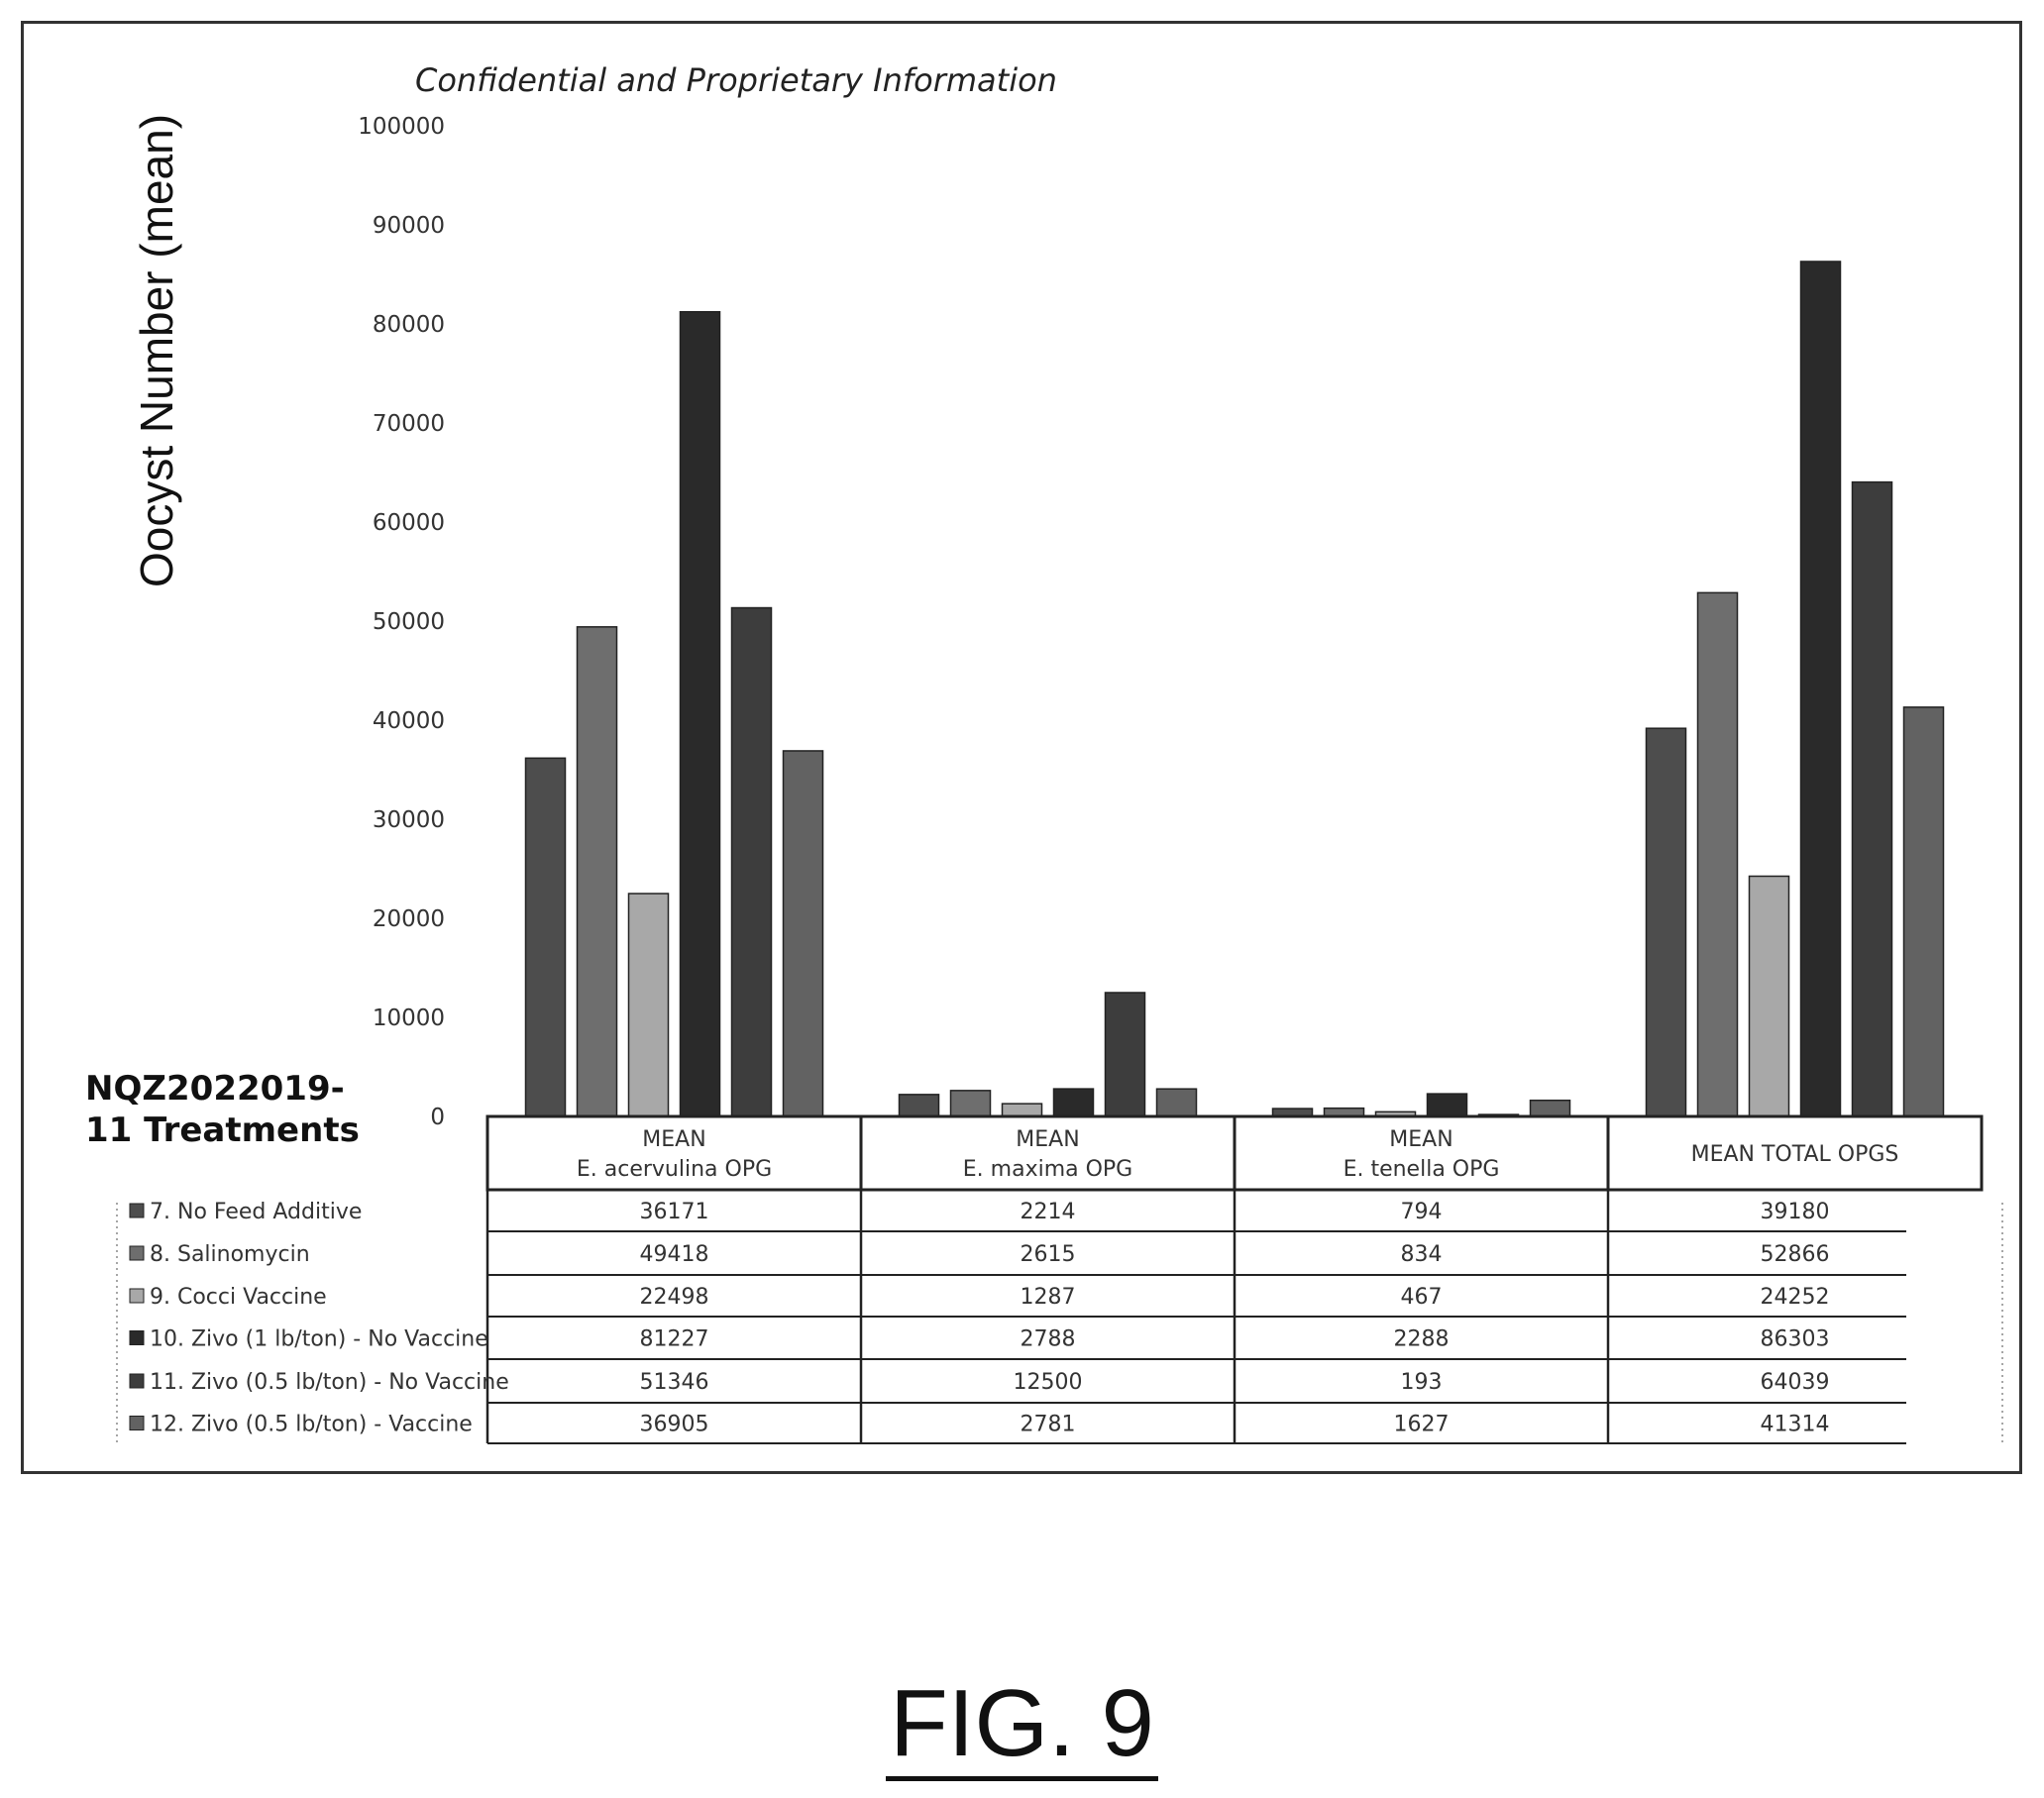 This screenshot has width=2044, height=1798. What do you see at coordinates (1422, 1339) in the screenshot?
I see `table-cell-value: 2288` at bounding box center [1422, 1339].